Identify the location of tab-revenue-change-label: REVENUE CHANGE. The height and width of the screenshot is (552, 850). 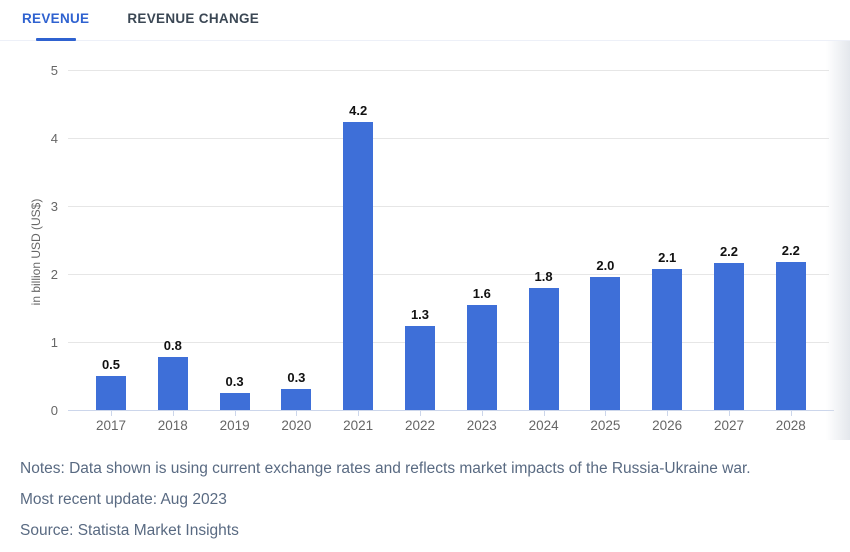
(193, 18).